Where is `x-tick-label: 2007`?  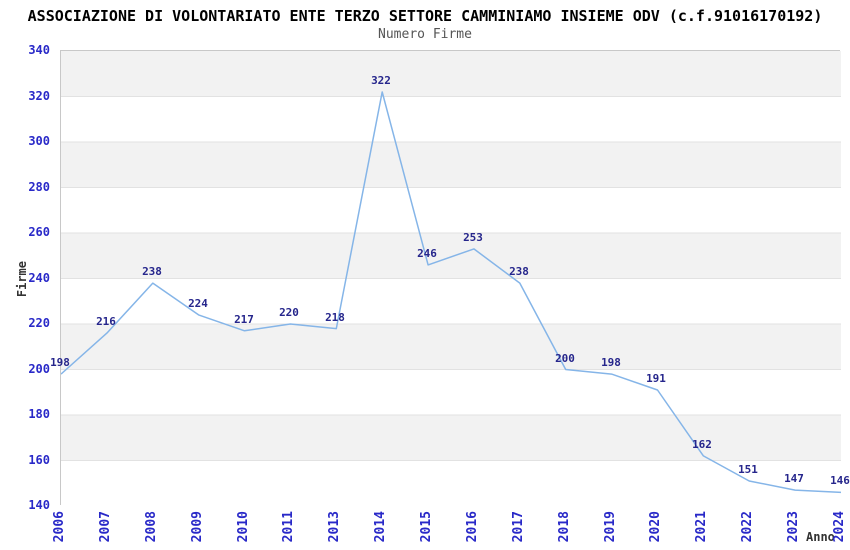
x-tick-label: 2007 is located at coordinates (105, 527).